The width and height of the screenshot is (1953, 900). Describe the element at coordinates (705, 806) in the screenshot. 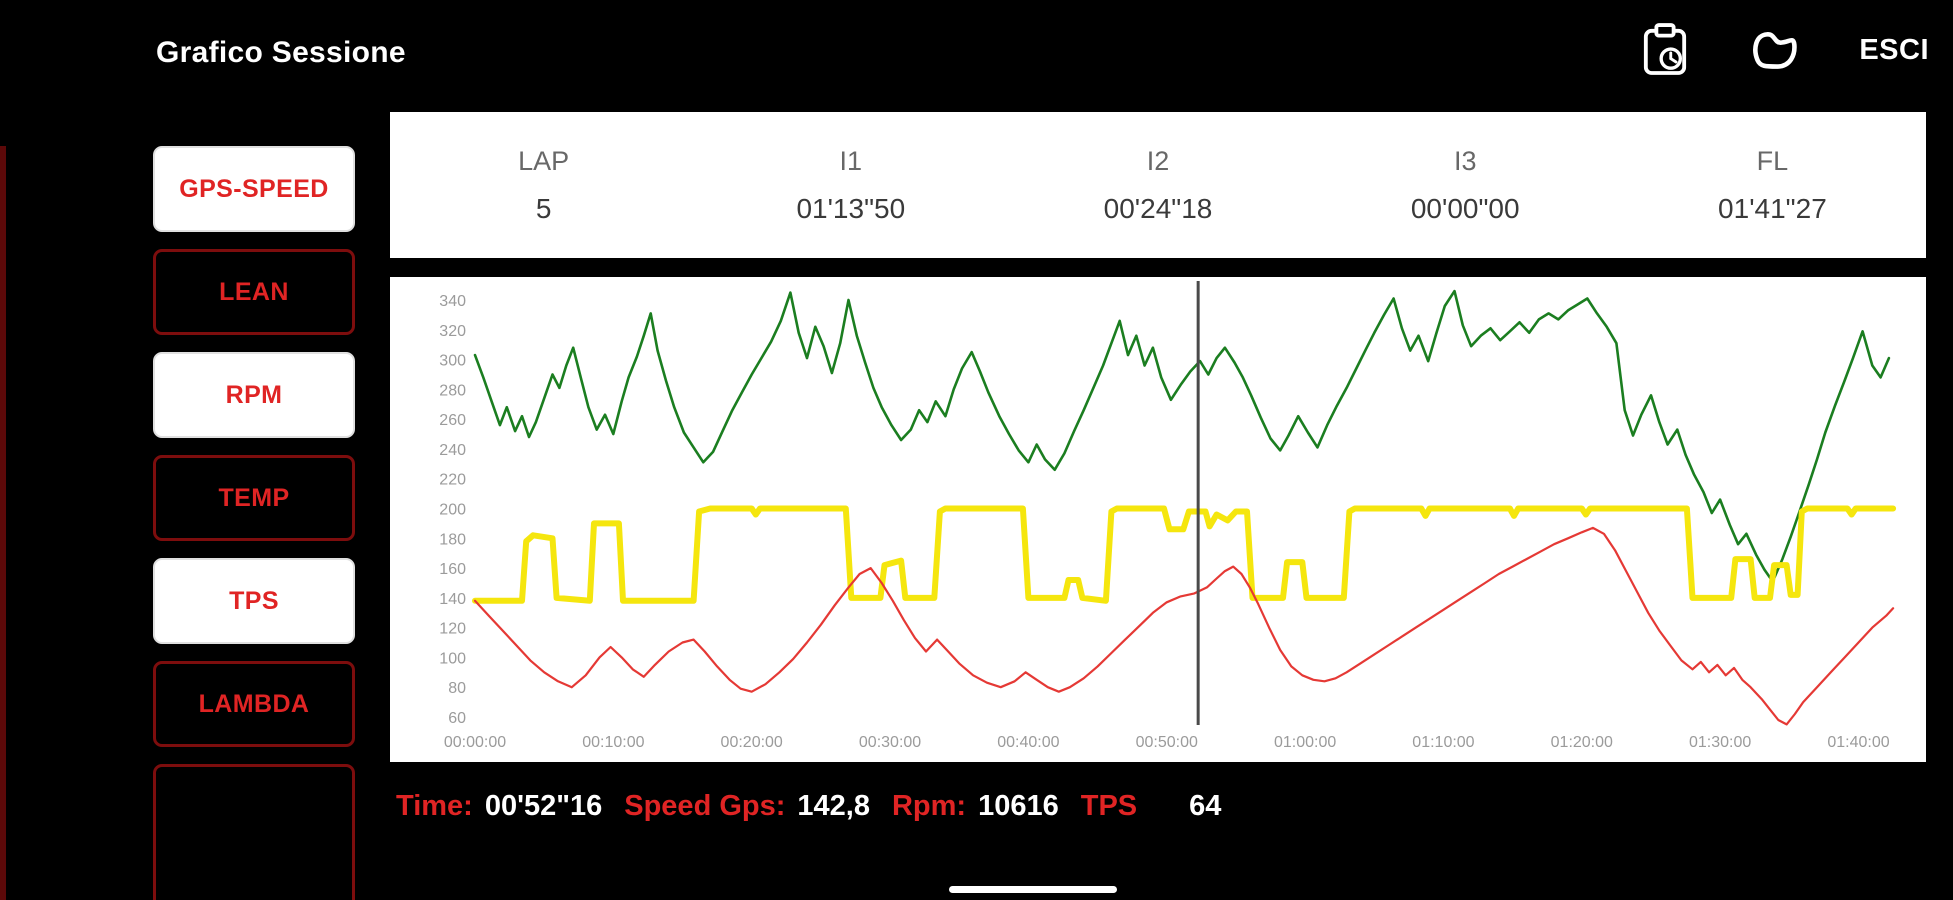

I see `speed-label: Speed Gps:` at that location.